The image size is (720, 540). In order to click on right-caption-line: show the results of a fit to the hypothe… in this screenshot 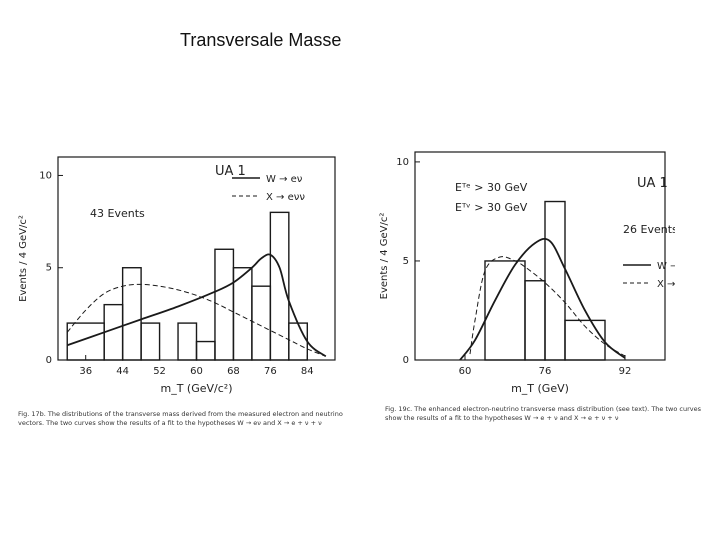, I will do `click(502, 418)`.